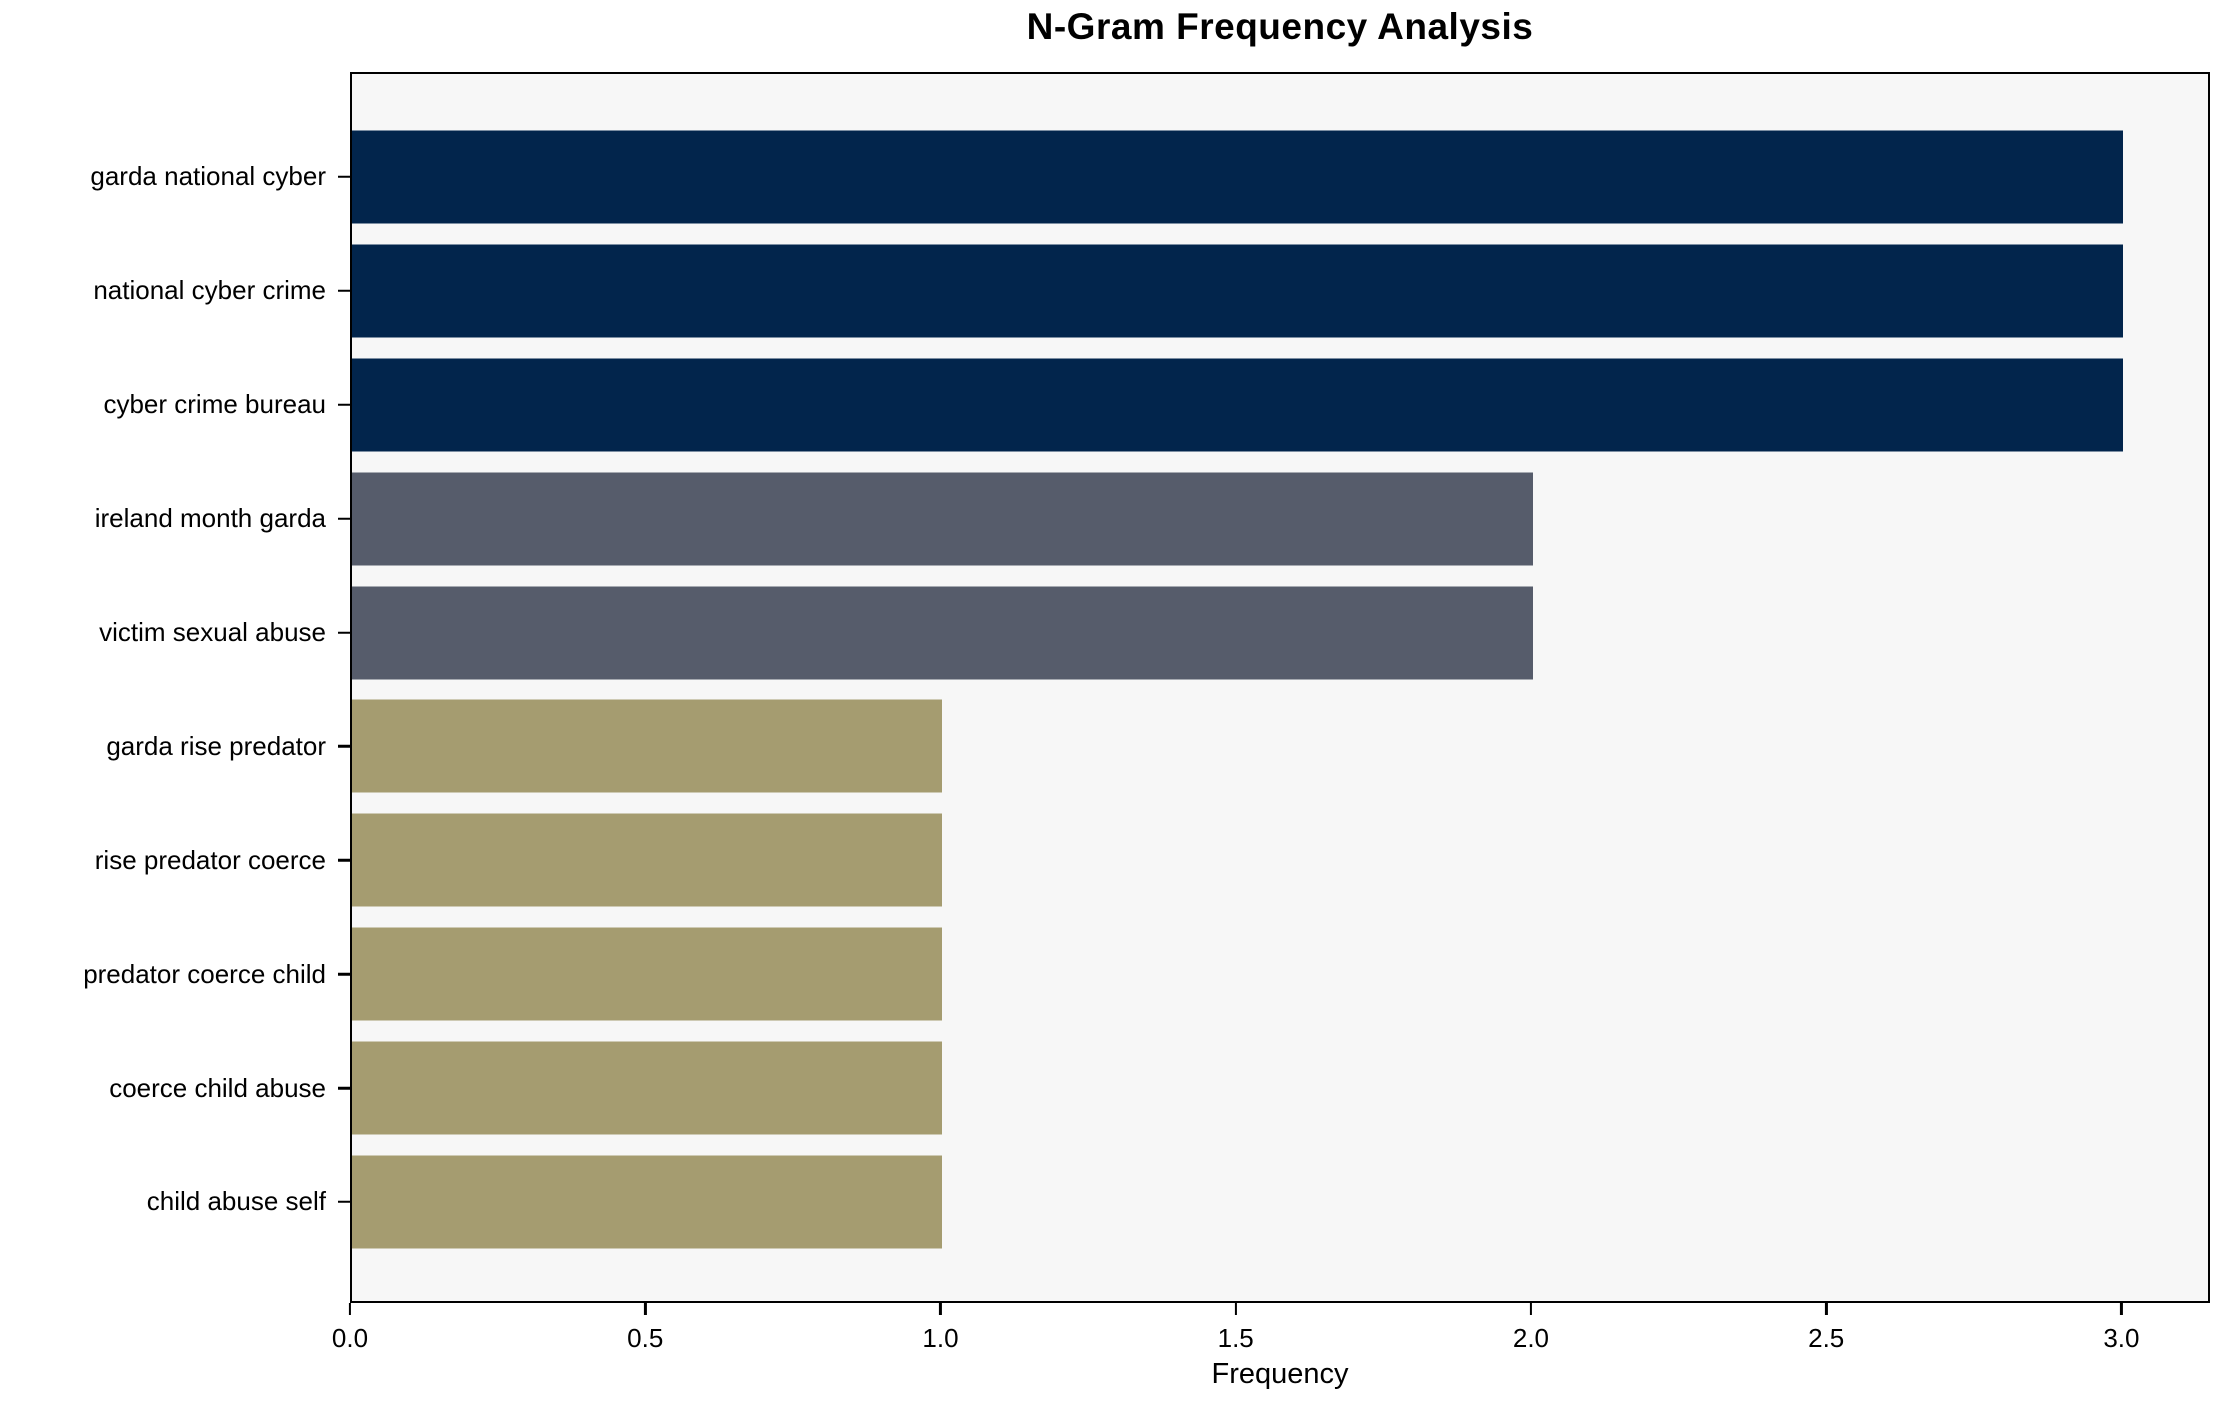 This screenshot has height=1414, width=2230. What do you see at coordinates (175, 290) in the screenshot?
I see `y-axis-category-label: national cyber crime` at bounding box center [175, 290].